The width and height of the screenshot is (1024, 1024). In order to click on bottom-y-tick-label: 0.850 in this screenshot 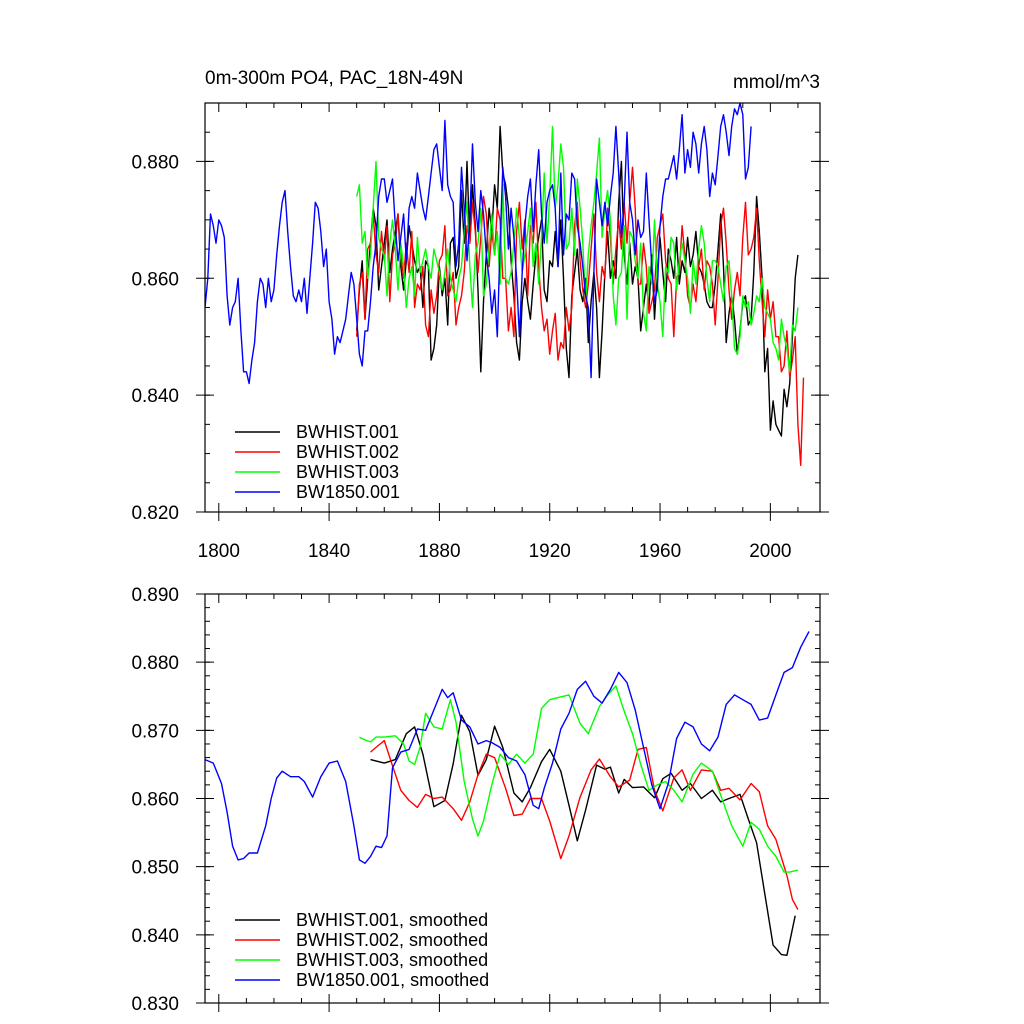, I will do `click(155, 868)`.